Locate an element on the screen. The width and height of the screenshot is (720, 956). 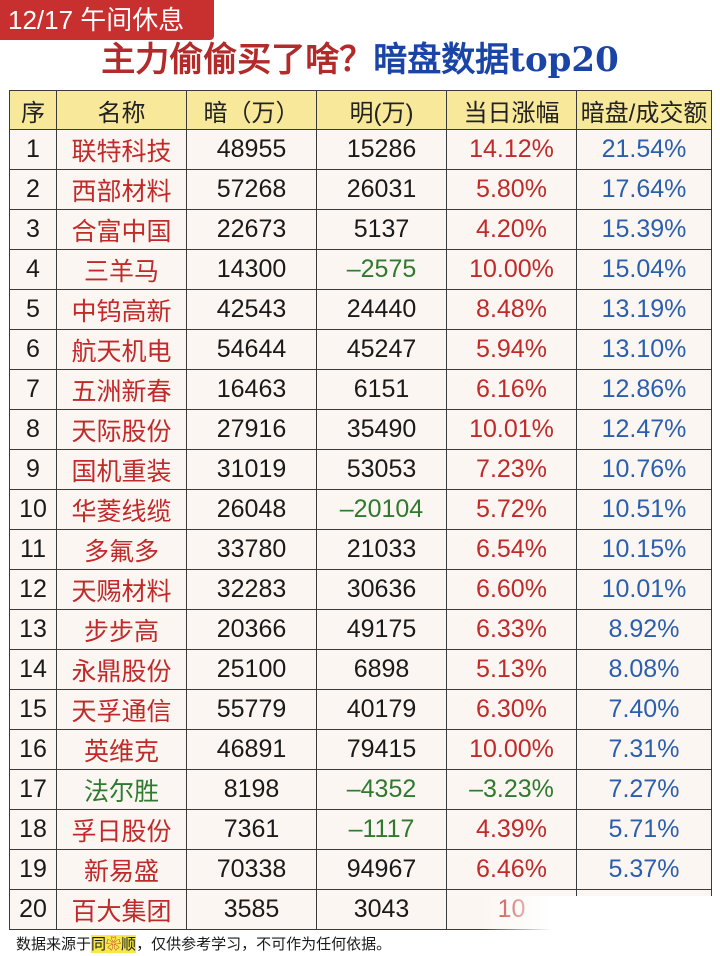
cell-stock-name: 天际股份 is located at coordinates (121, 429).